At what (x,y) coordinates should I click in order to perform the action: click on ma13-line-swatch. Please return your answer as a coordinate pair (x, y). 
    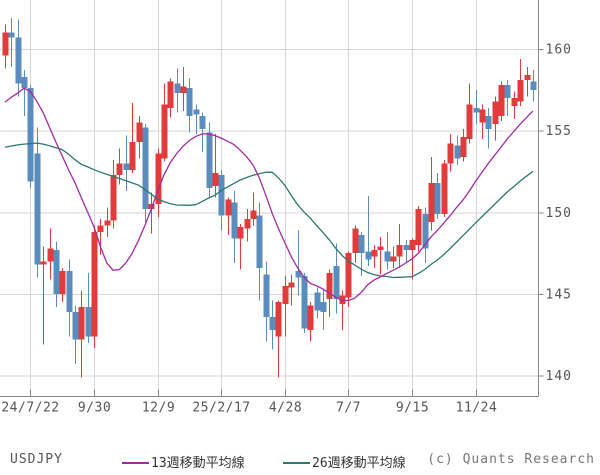
    Looking at the image, I should click on (135, 462).